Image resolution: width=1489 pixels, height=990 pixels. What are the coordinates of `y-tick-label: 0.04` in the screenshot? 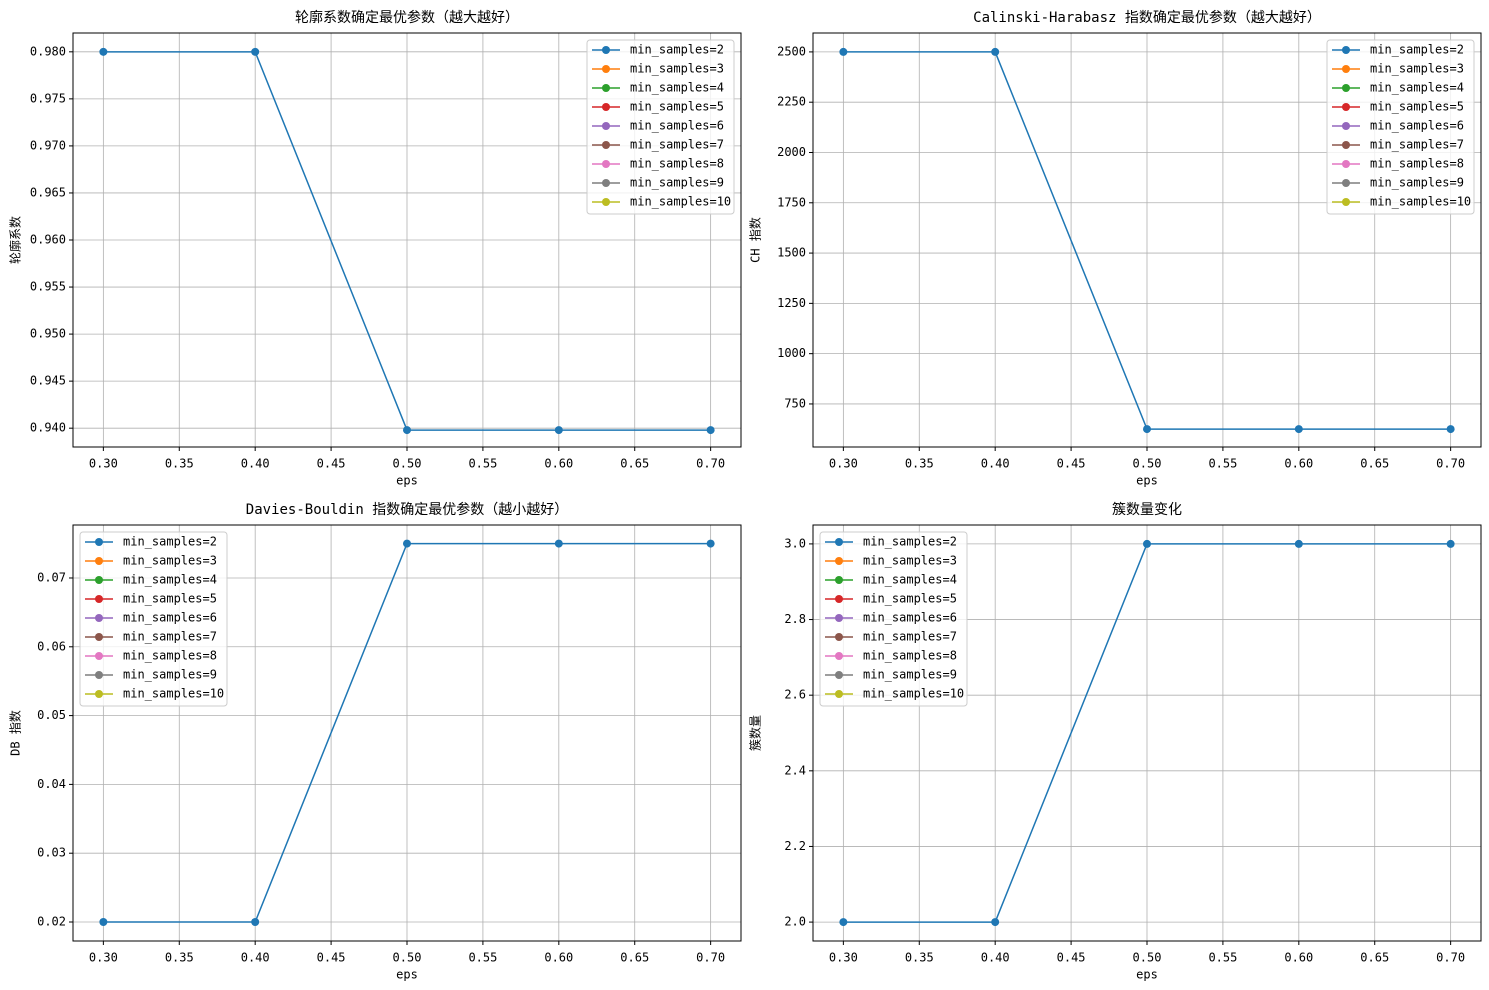 It's located at (51, 784).